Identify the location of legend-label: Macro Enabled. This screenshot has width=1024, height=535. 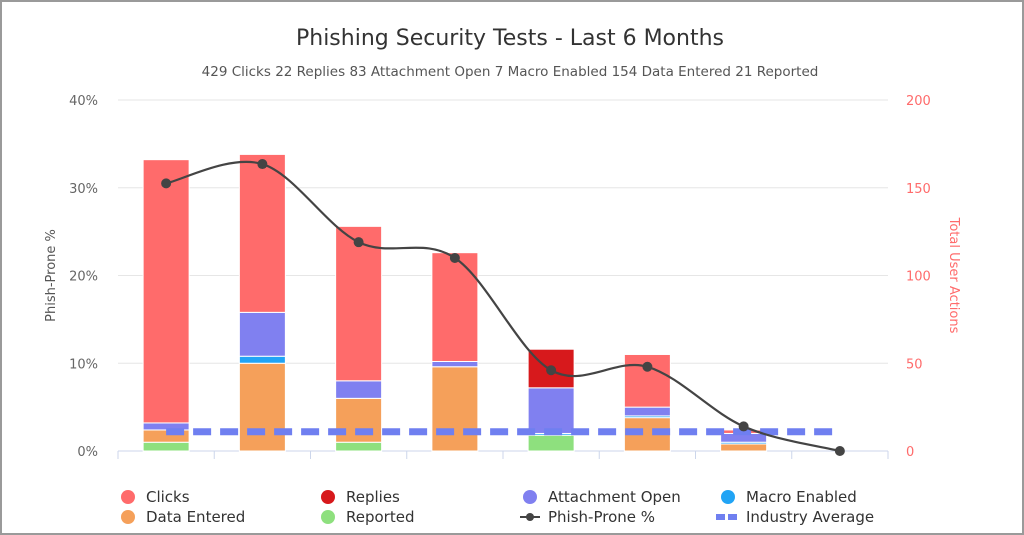
(801, 497).